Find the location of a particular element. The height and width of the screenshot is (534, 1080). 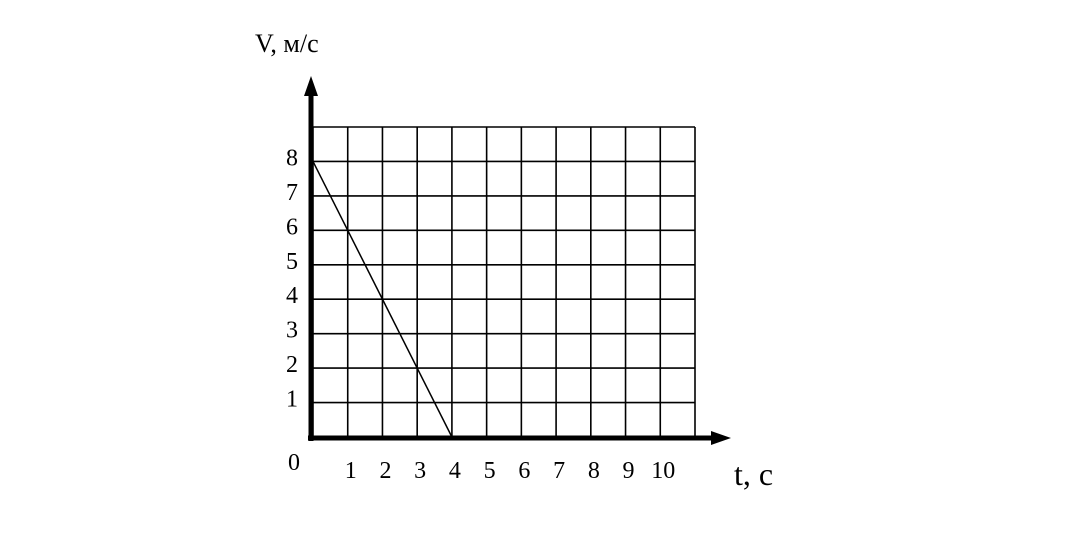

series-line is located at coordinates (382, 299).